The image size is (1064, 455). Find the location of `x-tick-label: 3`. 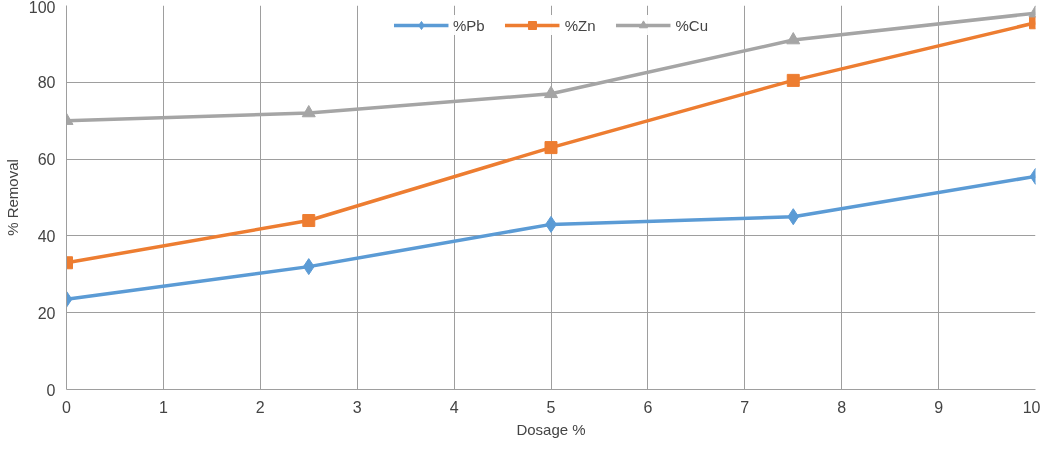

x-tick-label: 3 is located at coordinates (357, 407).